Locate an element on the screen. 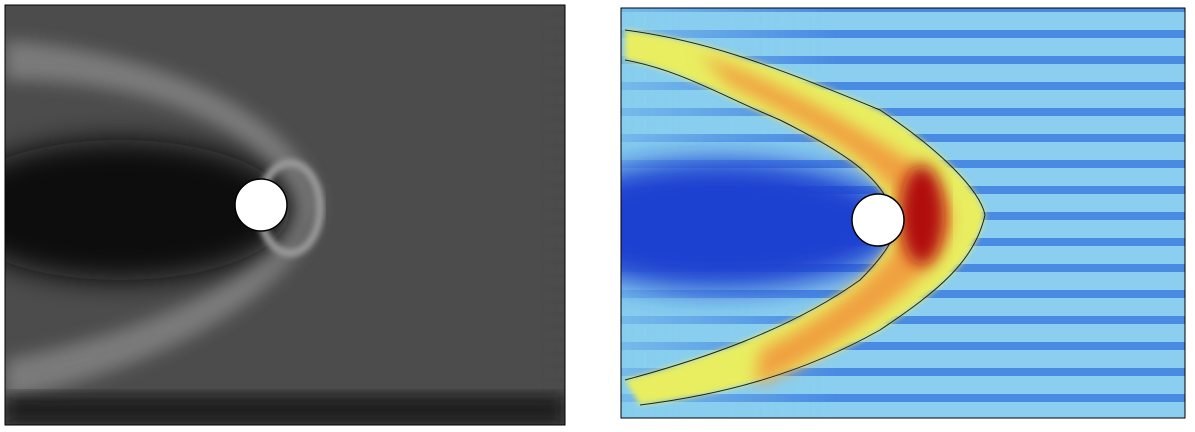 This screenshot has width=1195, height=432. bottom-shadow is located at coordinates (285, 410).